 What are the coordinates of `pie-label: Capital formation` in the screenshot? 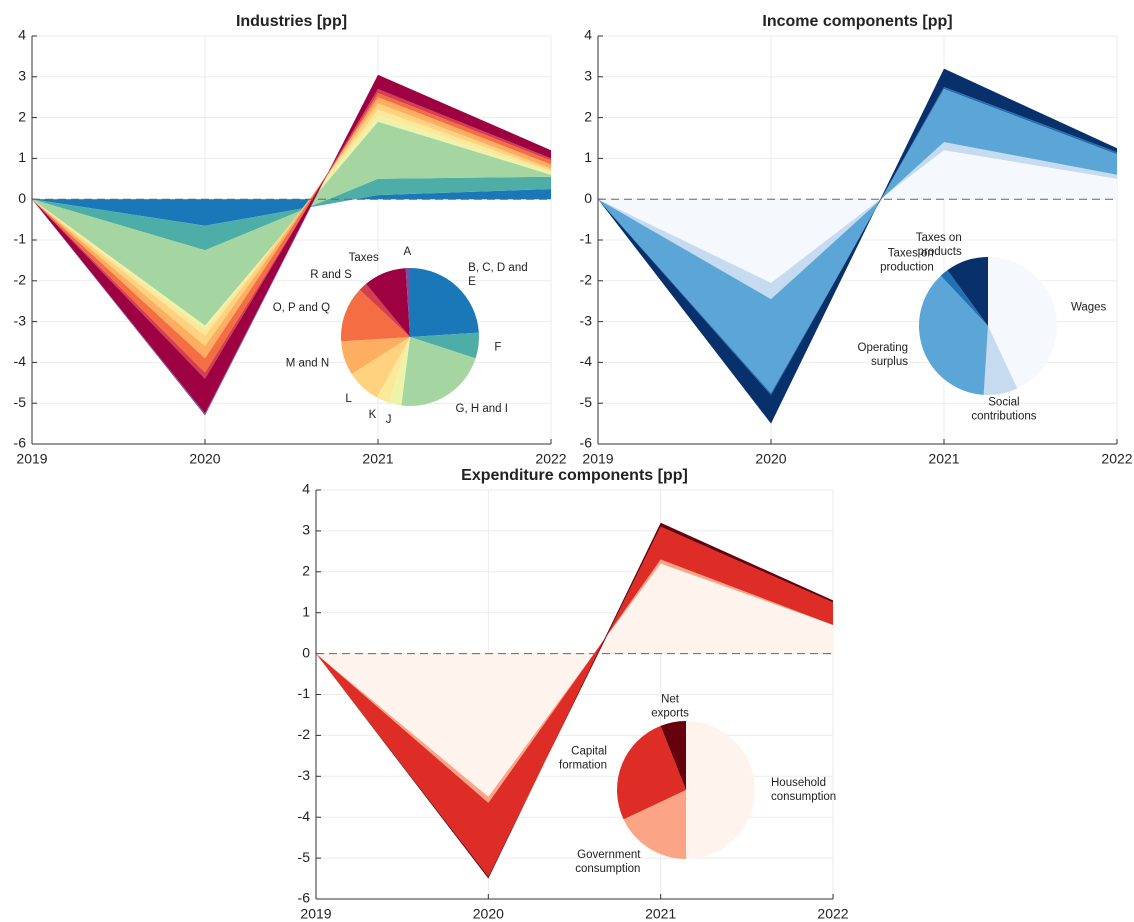 It's located at (583, 759).